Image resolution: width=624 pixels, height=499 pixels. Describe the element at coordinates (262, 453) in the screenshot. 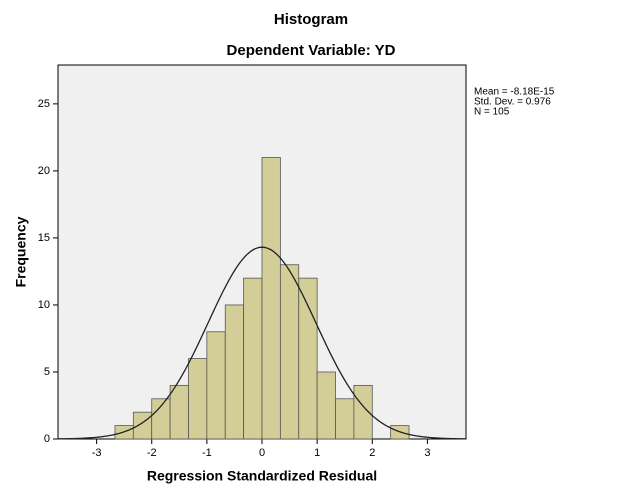

I see `x-tick-label: 0` at that location.